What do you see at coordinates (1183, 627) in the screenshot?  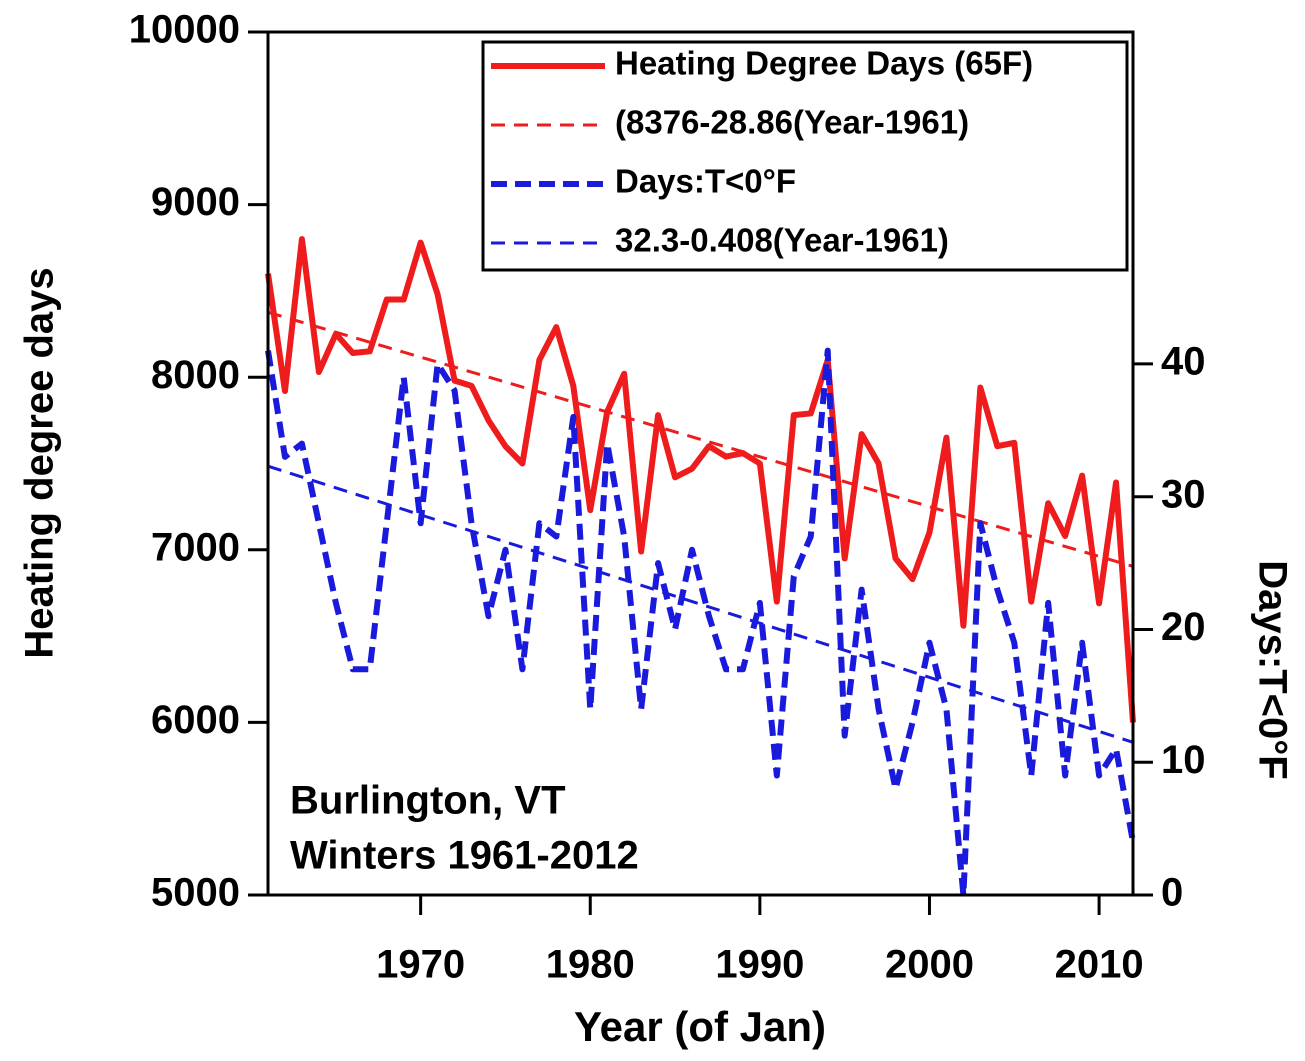 I see `y2-tick-label: 20` at bounding box center [1183, 627].